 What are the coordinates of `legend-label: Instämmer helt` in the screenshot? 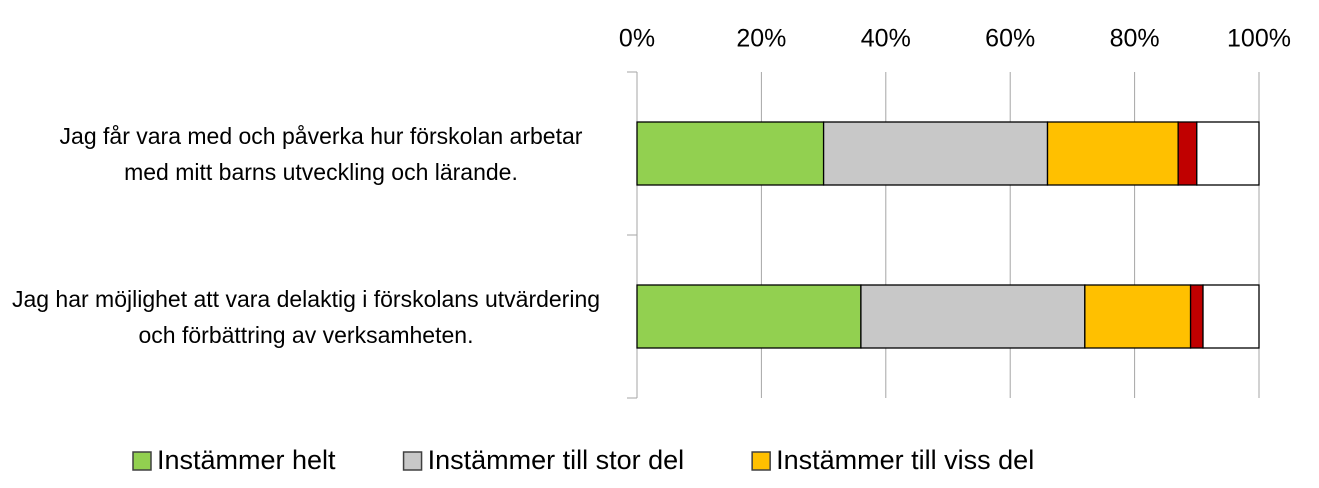 It's located at (246, 460).